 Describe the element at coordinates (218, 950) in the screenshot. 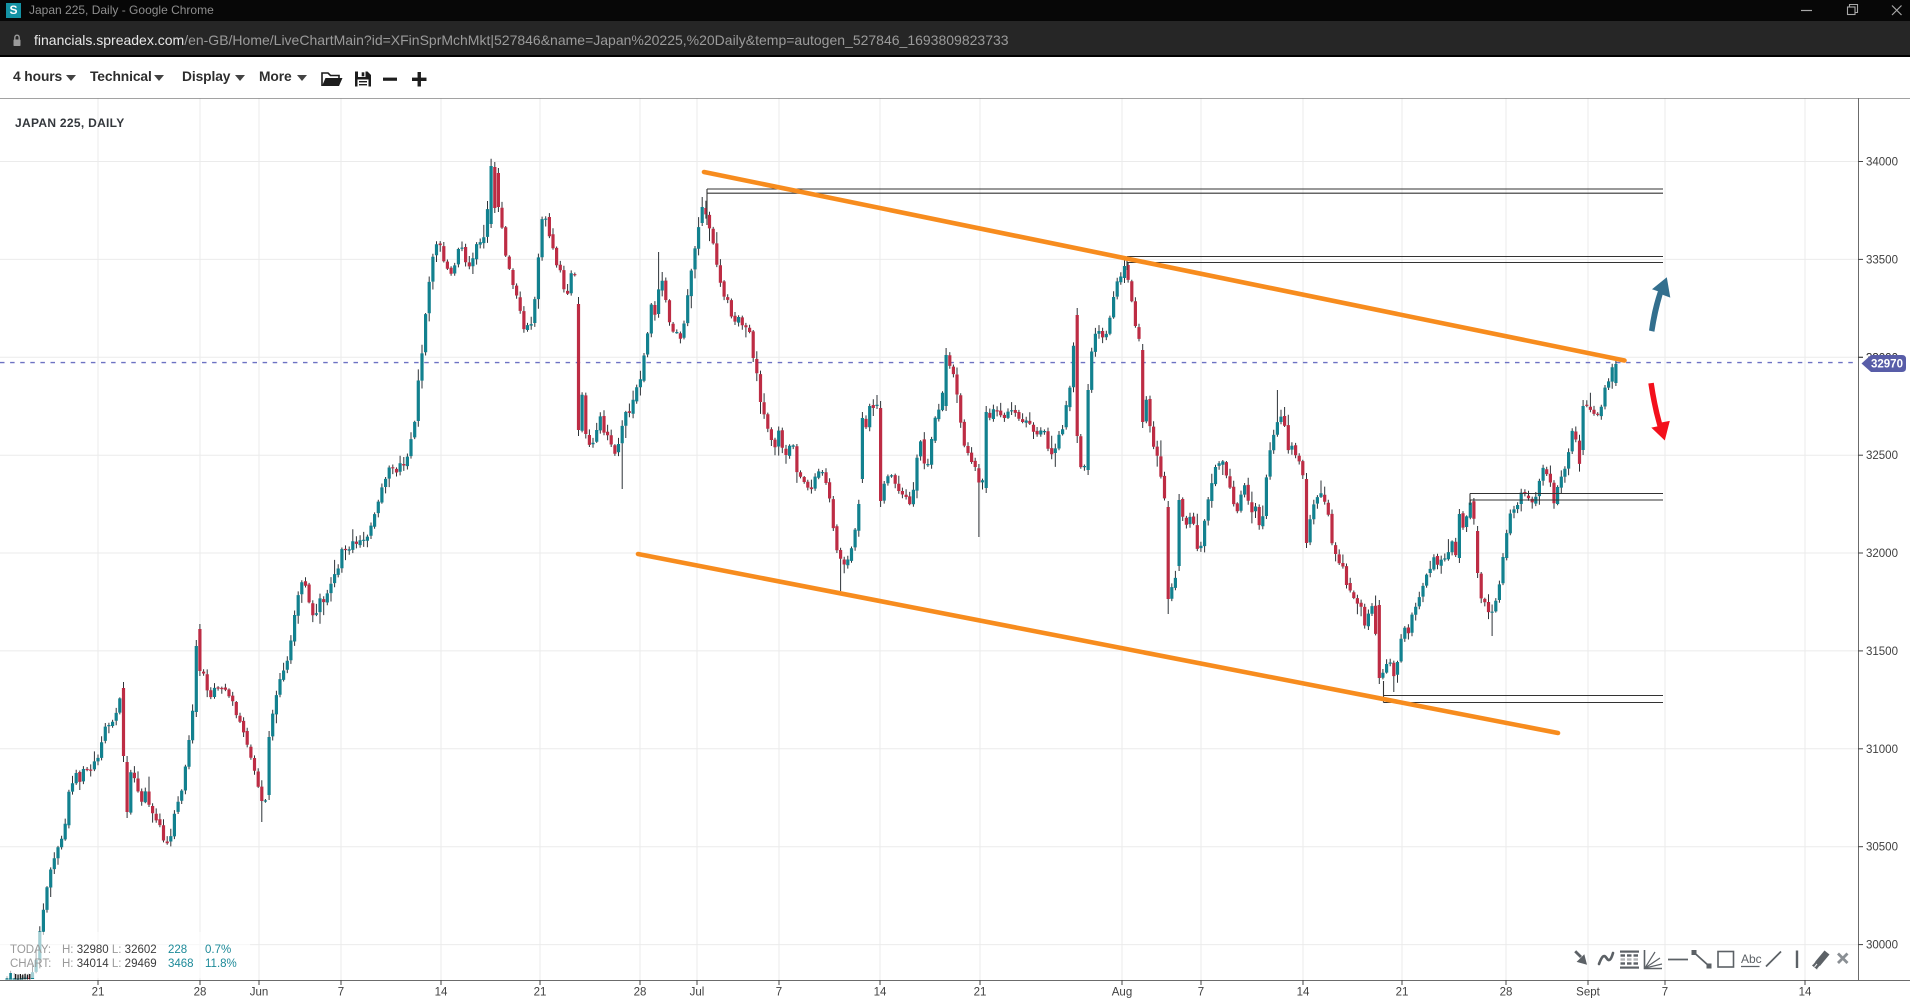

I see `svg-text: 0.7%` at that location.